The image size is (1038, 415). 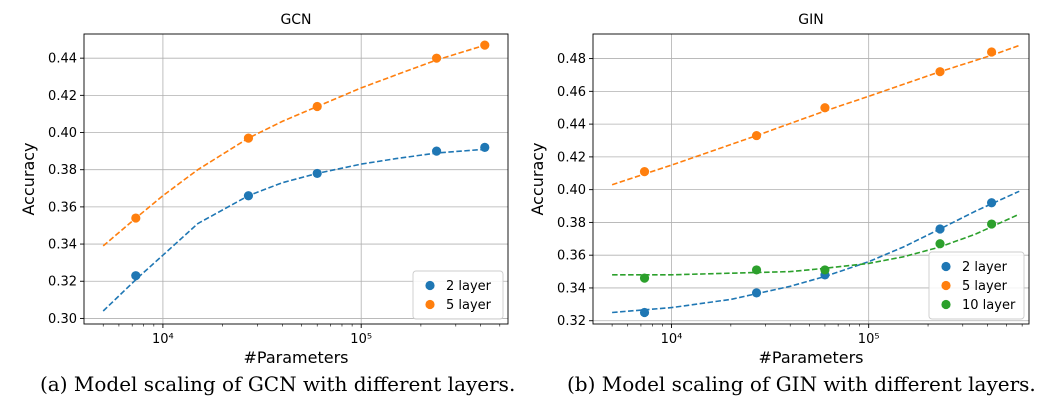 What do you see at coordinates (571, 59) in the screenshot?
I see `tick-label-y: 0.48` at bounding box center [571, 59].